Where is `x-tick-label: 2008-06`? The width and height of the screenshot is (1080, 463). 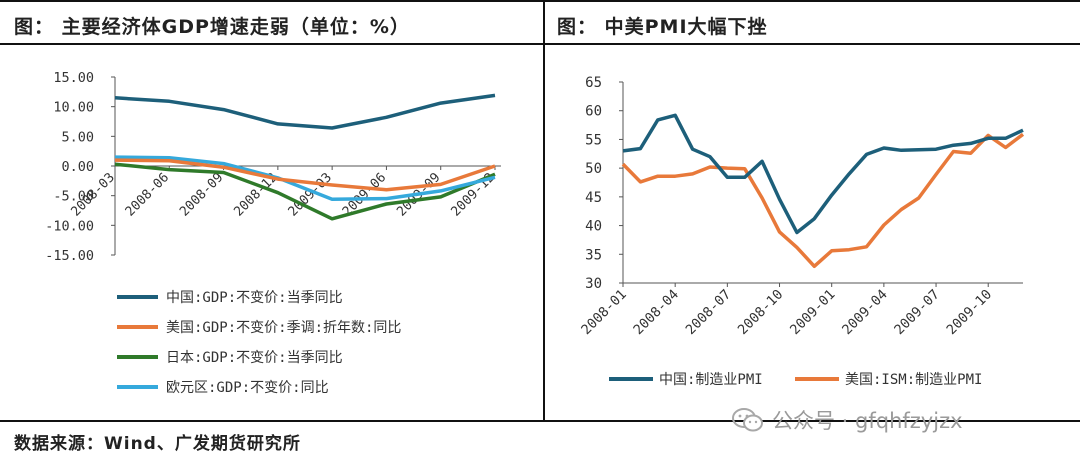
x-tick-label: 2008-06 is located at coordinates (147, 194).